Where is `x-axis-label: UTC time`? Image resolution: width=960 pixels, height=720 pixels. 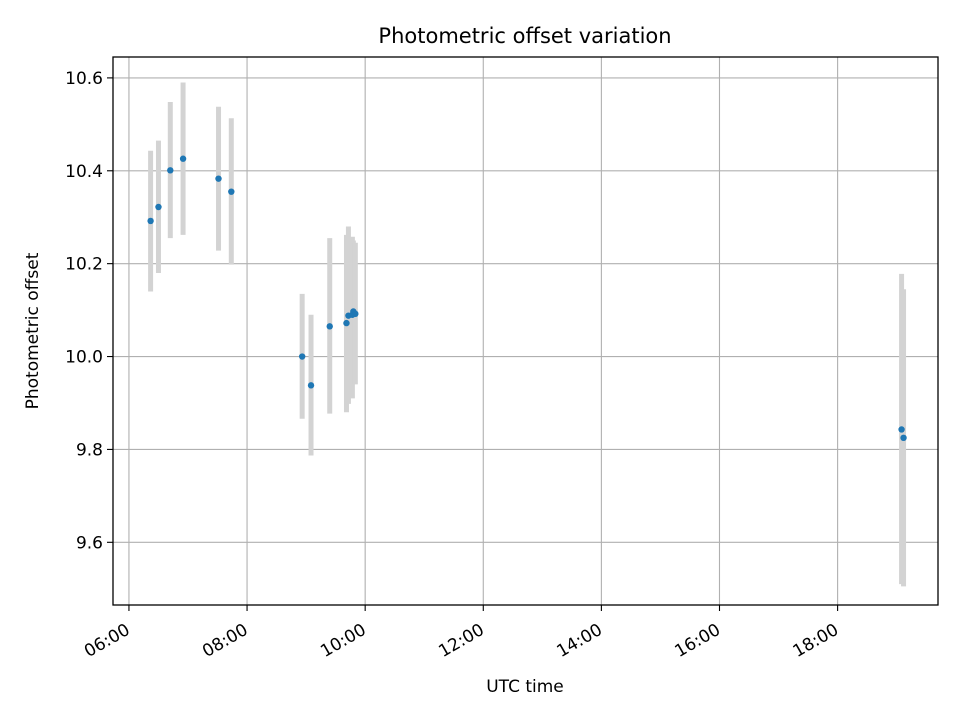
x-axis-label: UTC time is located at coordinates (525, 687).